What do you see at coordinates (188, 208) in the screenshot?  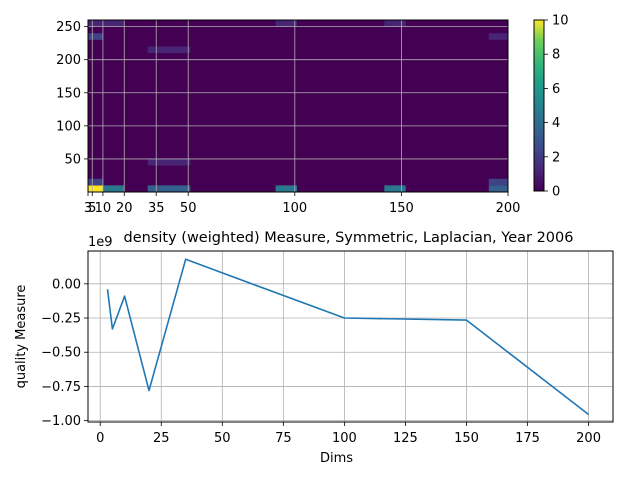 I see `heatmap-x-tick-label: 50` at bounding box center [188, 208].